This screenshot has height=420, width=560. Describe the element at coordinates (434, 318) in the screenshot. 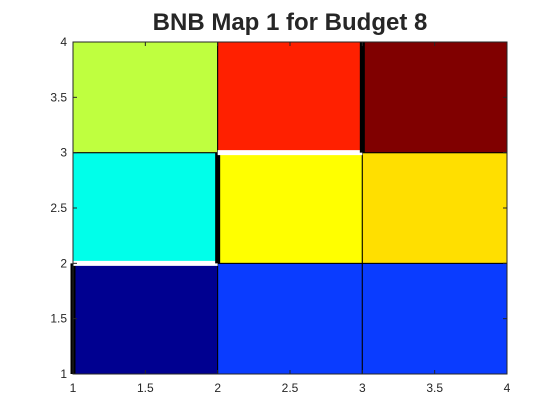

I see `cell-r1c3` at that location.